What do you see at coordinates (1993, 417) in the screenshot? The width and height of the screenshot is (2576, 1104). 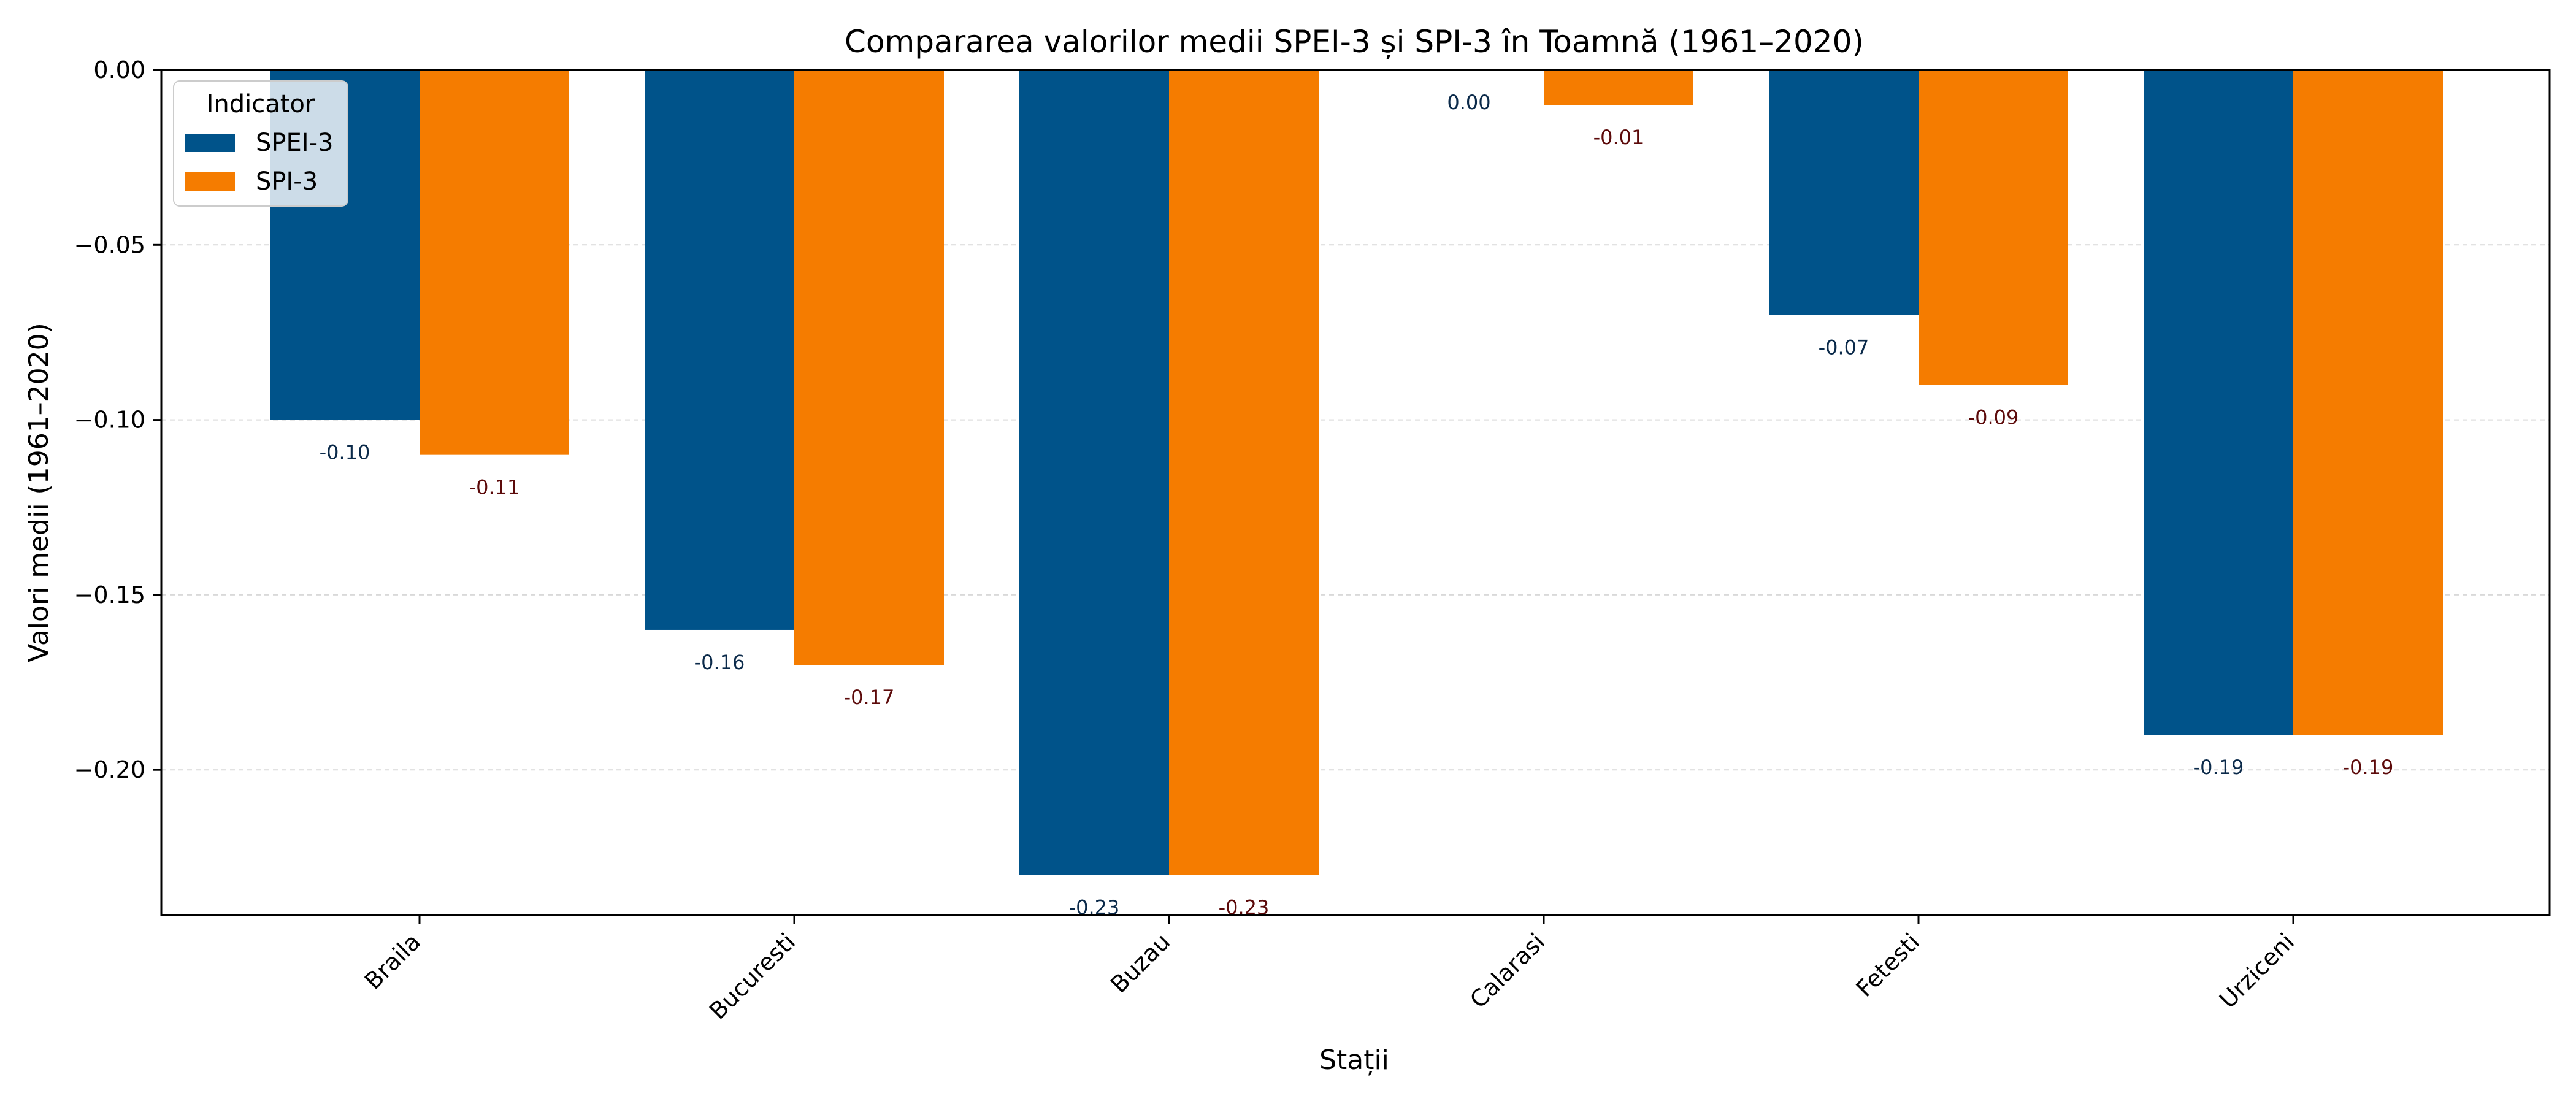 I see `data-label-spi-3-fetesti: -0.09` at bounding box center [1993, 417].